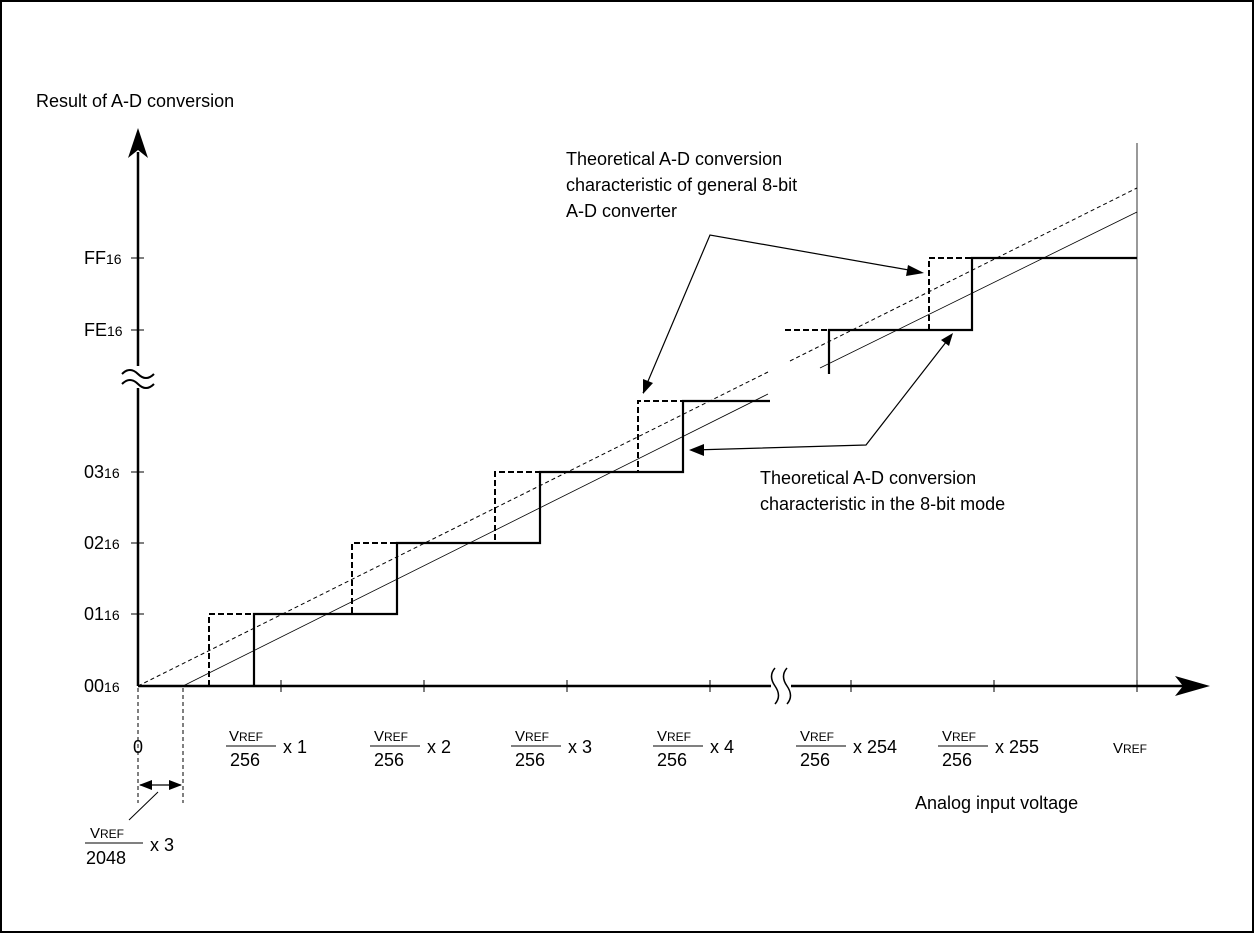  I want to click on general-converter-ideal-line-upper, so click(963, 274).